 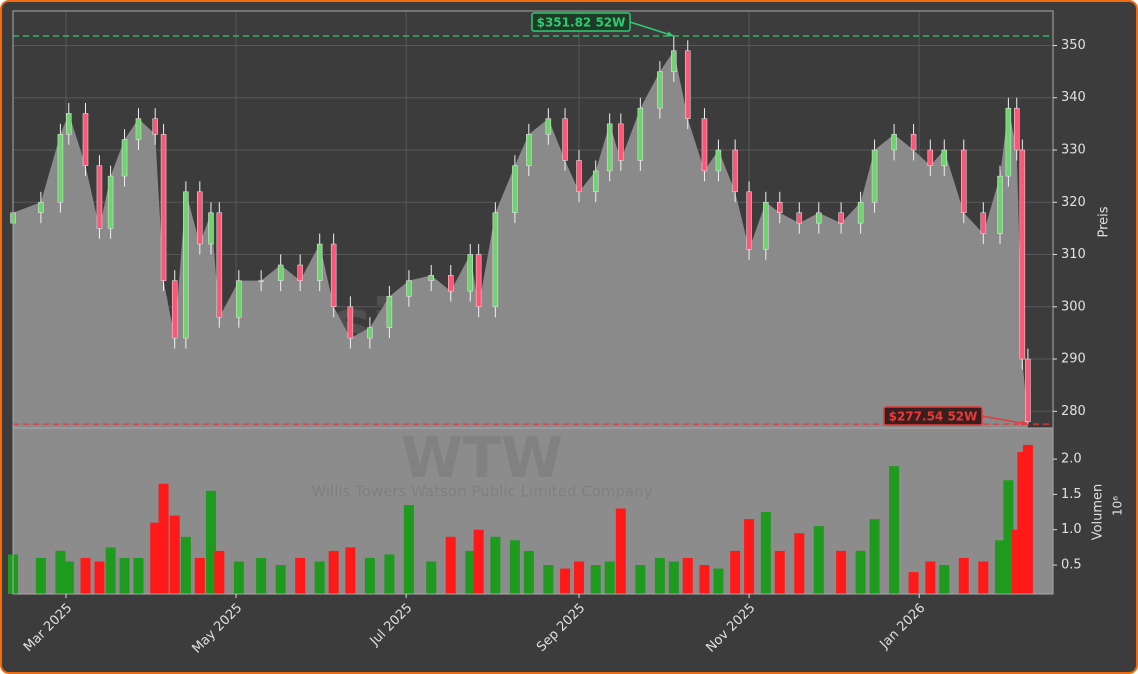 I want to click on y-tick-label: 310, so click(x=1073, y=254).